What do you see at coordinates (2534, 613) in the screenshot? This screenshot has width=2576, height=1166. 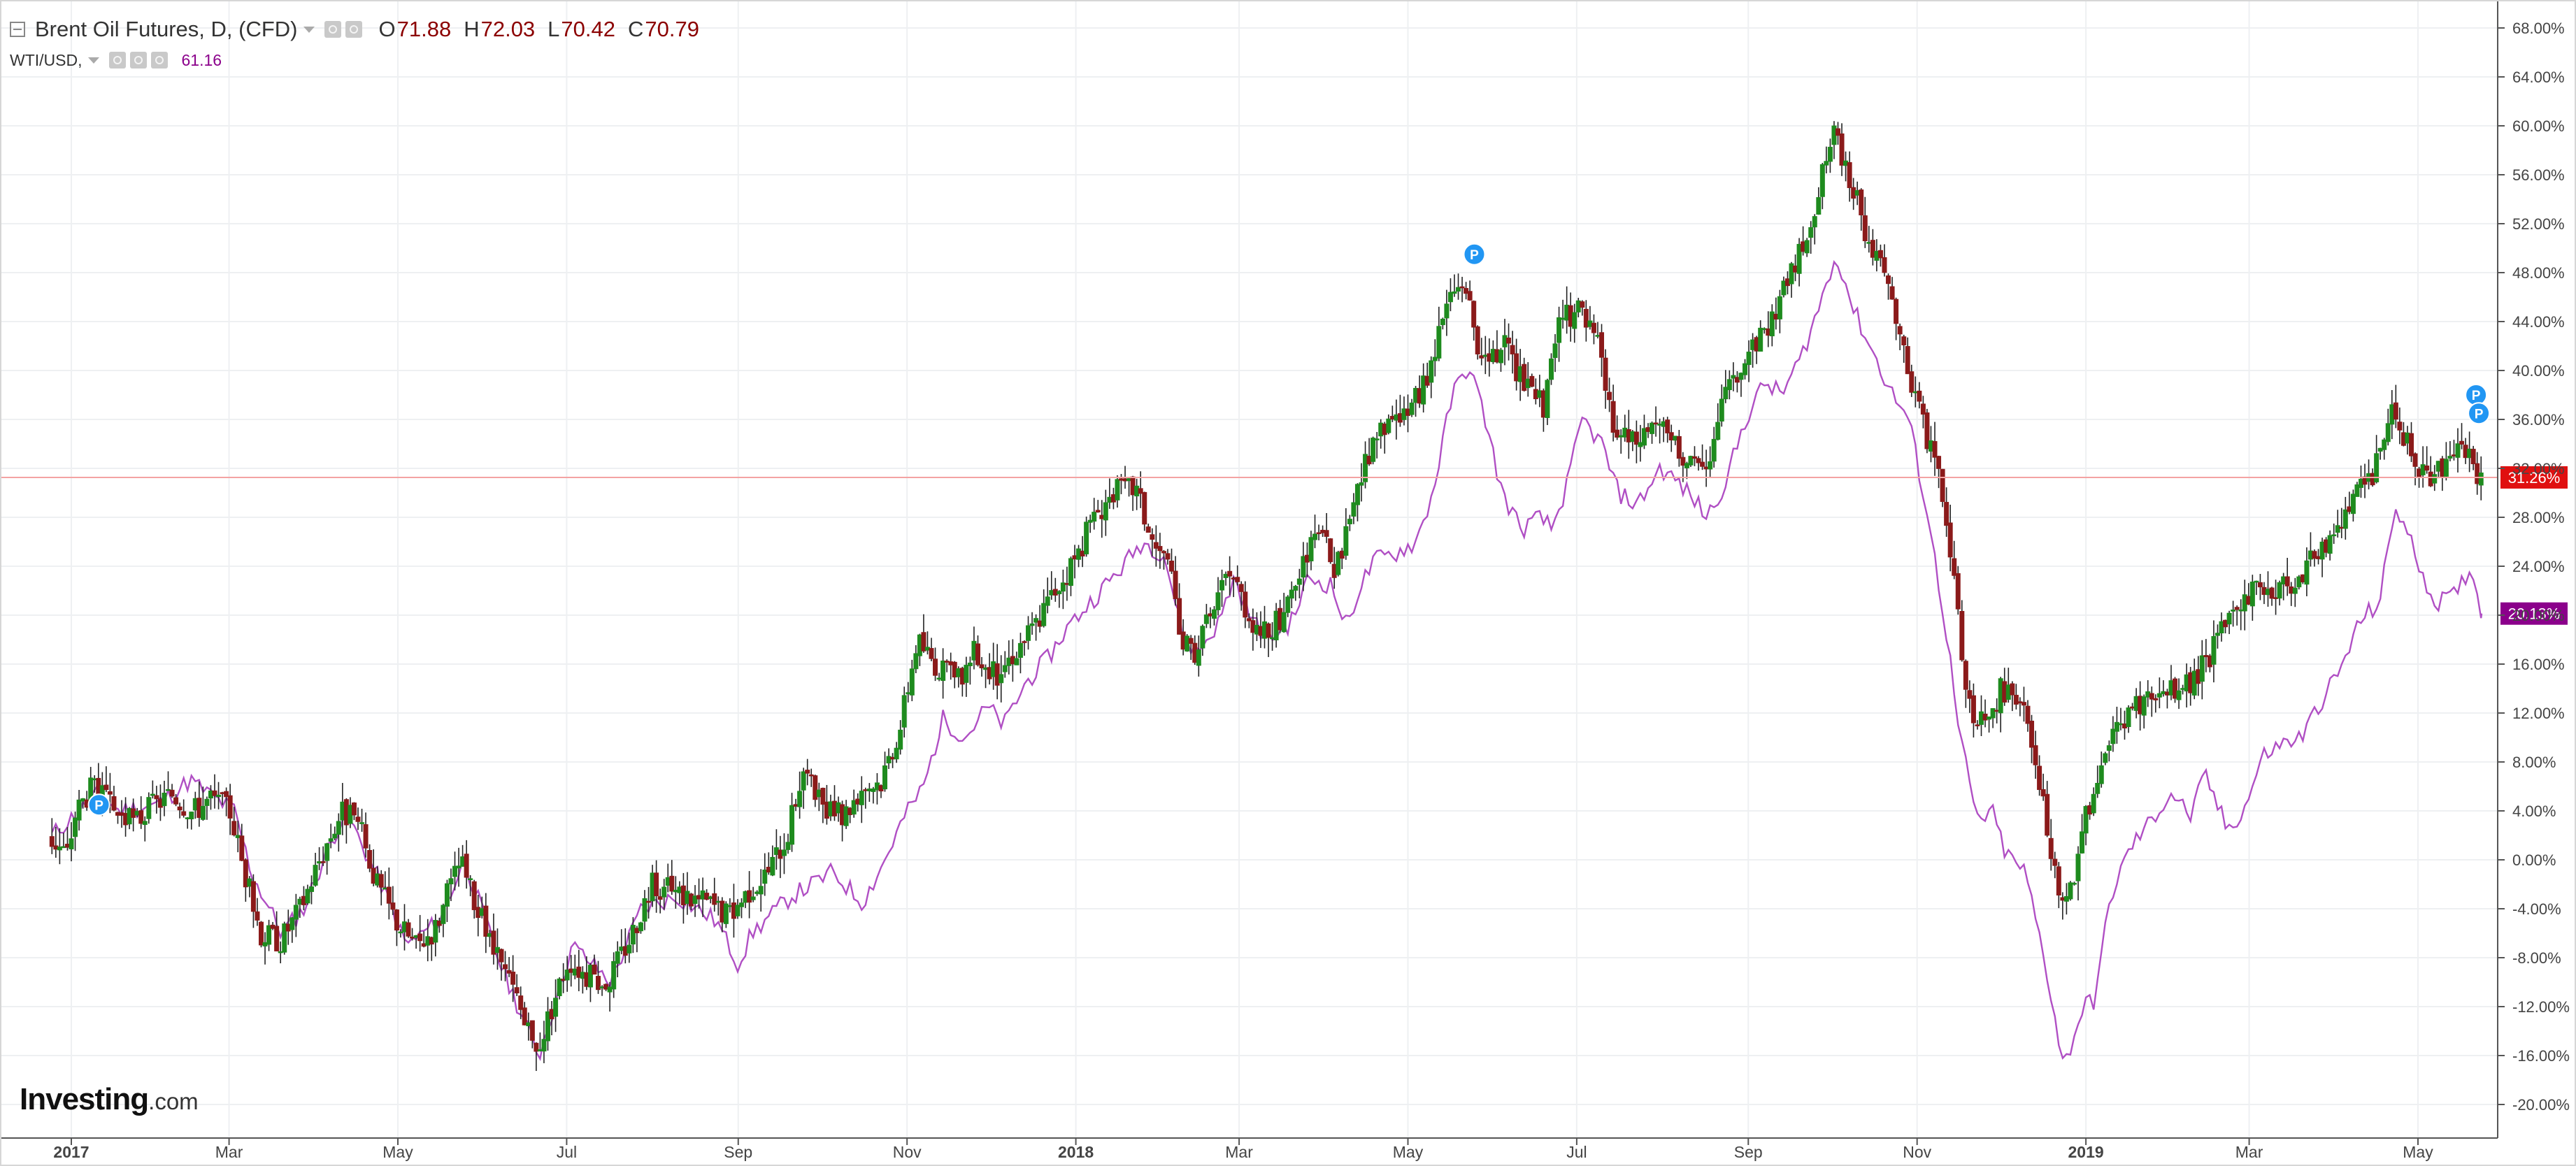 I see `wti-last-value-badge-bg` at bounding box center [2534, 613].